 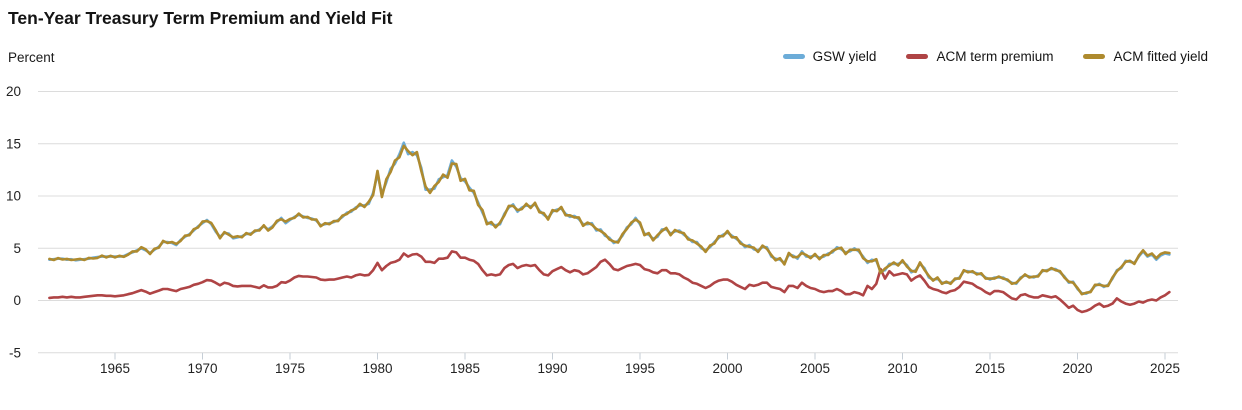 I want to click on x-tick-label: 2015, so click(x=990, y=368).